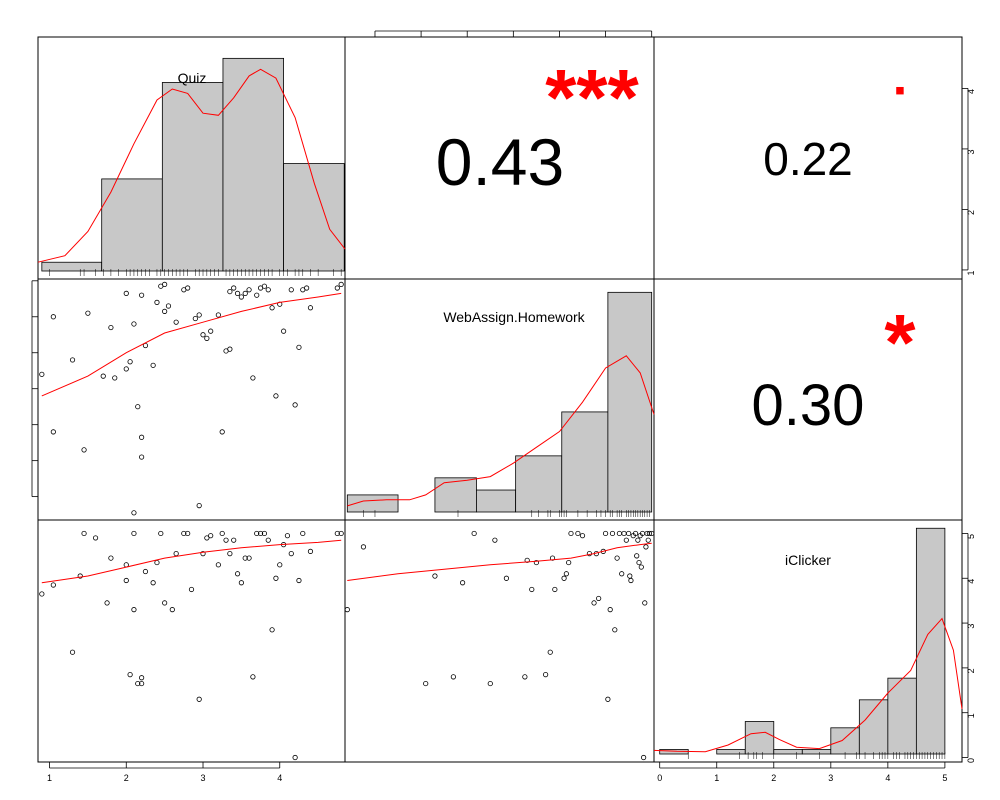  What do you see at coordinates (808, 405) in the screenshot?
I see `correlation-value: 0.30` at bounding box center [808, 405].